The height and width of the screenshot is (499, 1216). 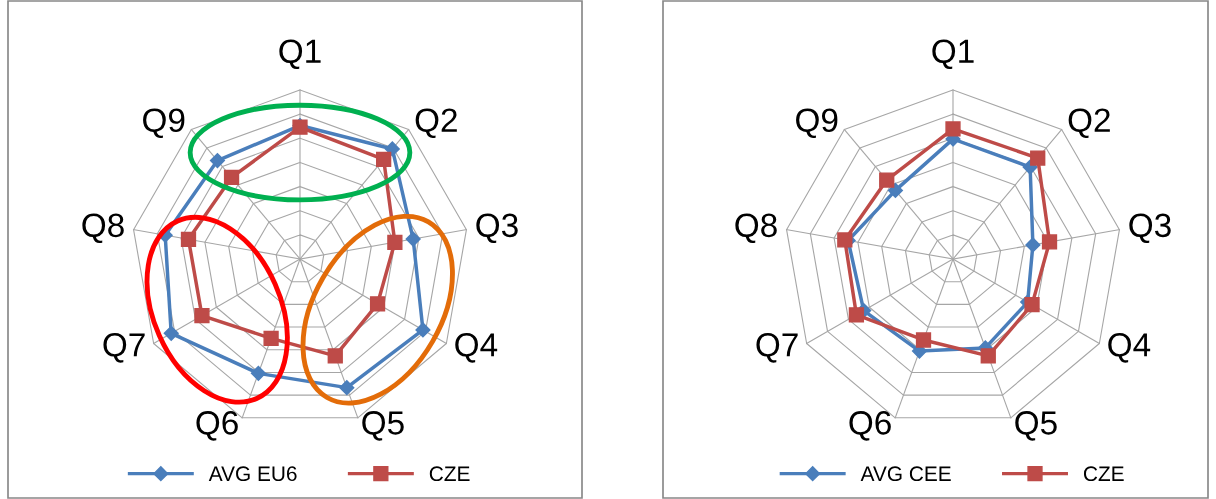 I want to click on legend-label: AVG EU6, so click(x=252, y=474).